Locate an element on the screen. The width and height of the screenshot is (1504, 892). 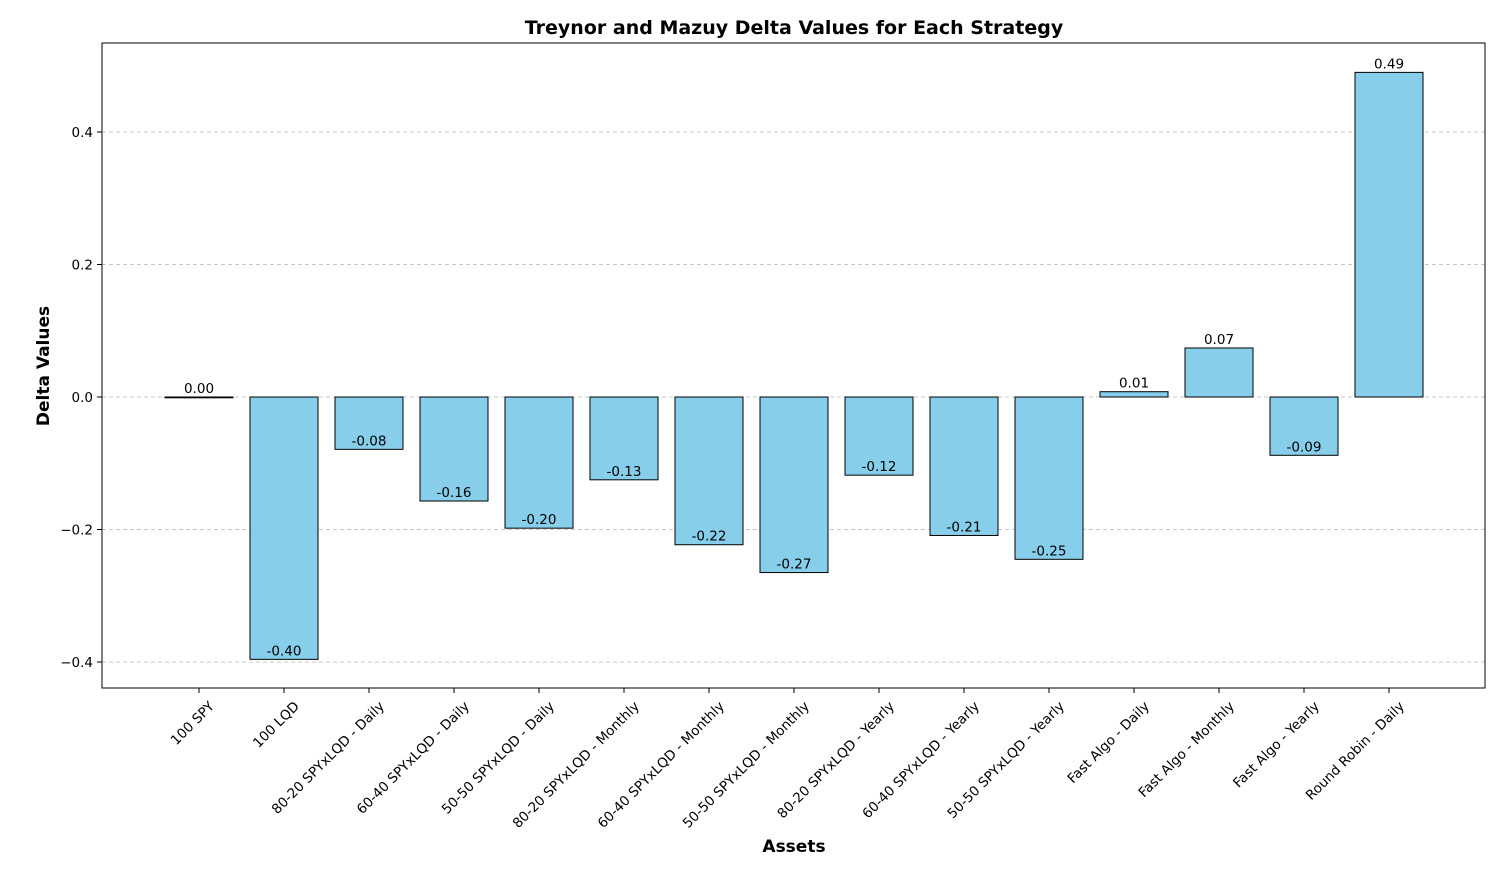
y-axis: −0.4 −0.2 0.0 0.2 0.4 is located at coordinates (81, 398).